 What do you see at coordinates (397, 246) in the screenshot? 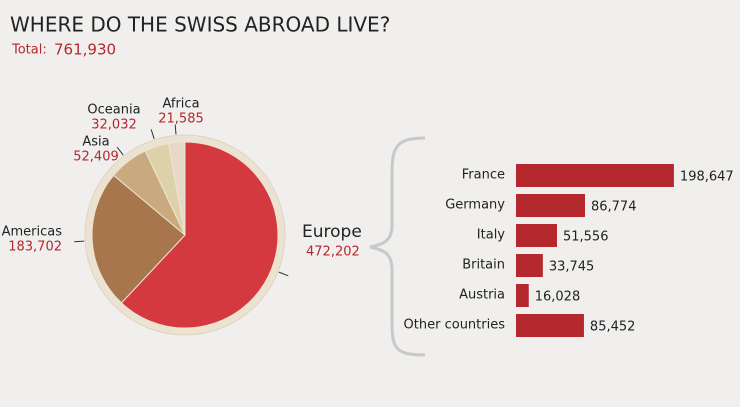
I see `brace` at bounding box center [397, 246].